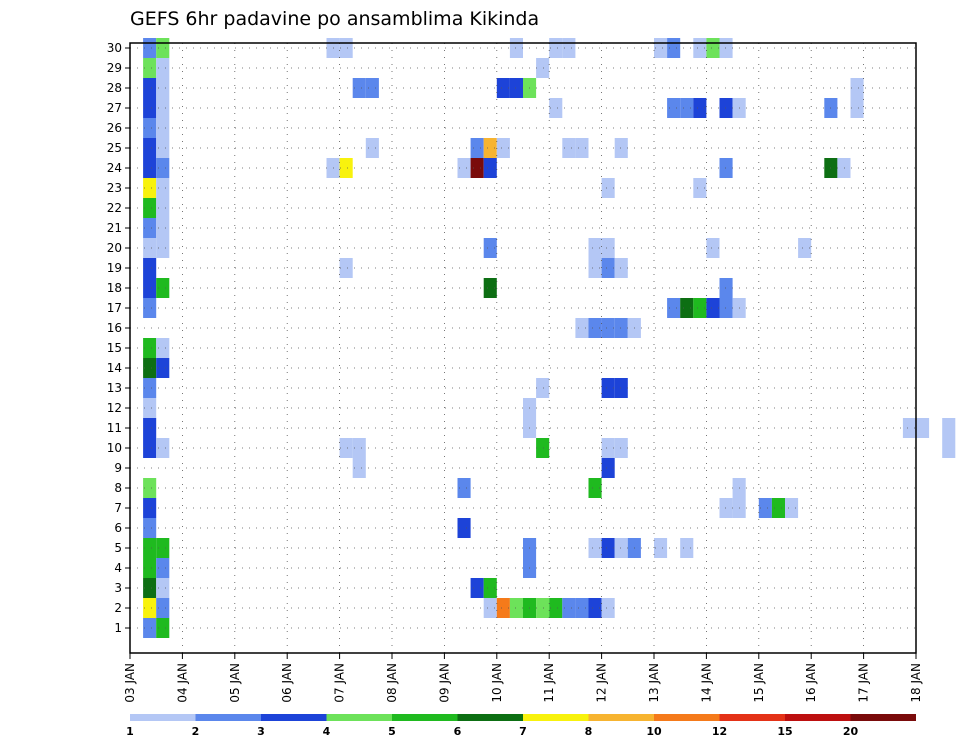 This screenshot has height=742, width=960. Describe the element at coordinates (114, 308) in the screenshot. I see `y-tick-label: 17` at that location.